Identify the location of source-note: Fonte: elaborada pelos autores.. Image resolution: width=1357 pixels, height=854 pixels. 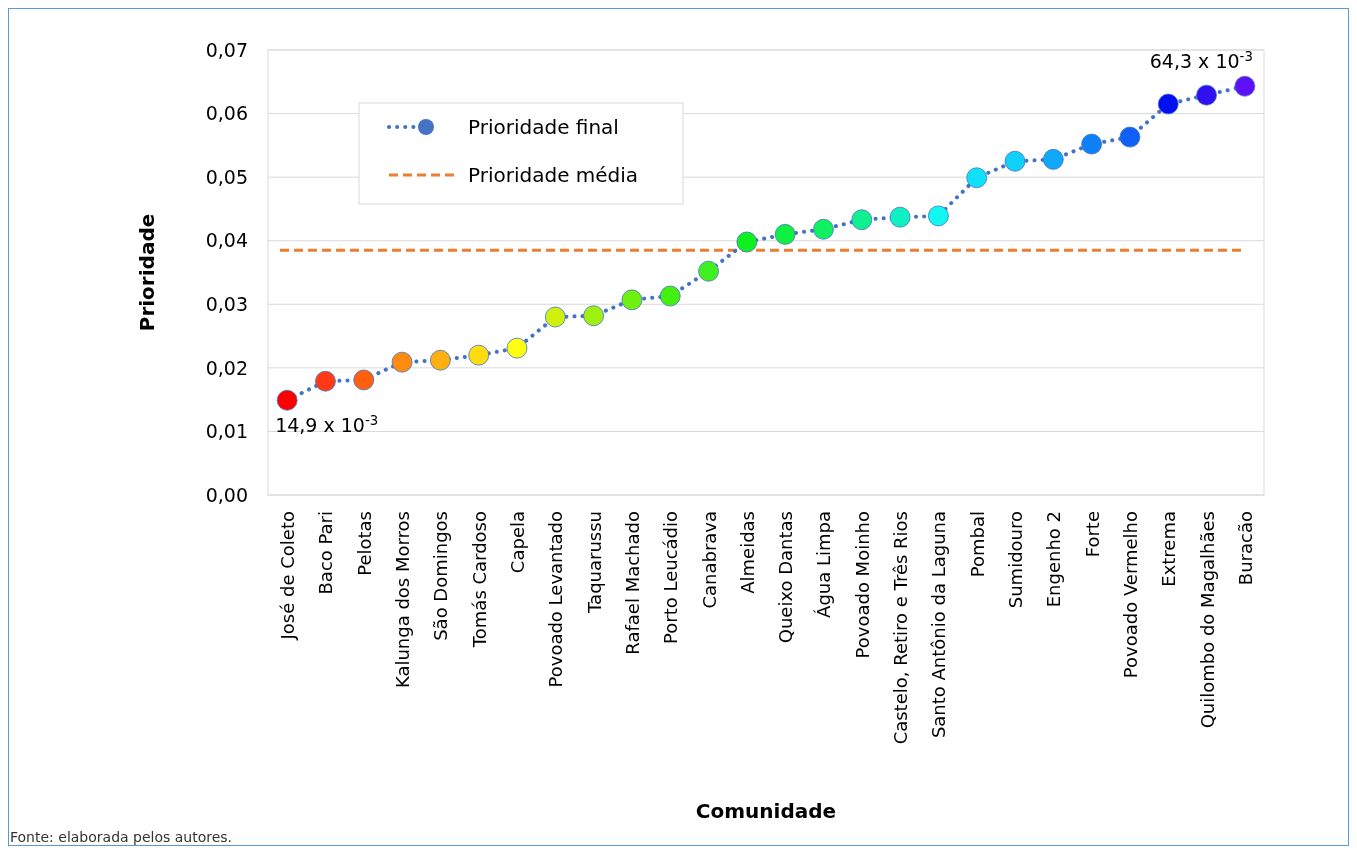
(121, 837).